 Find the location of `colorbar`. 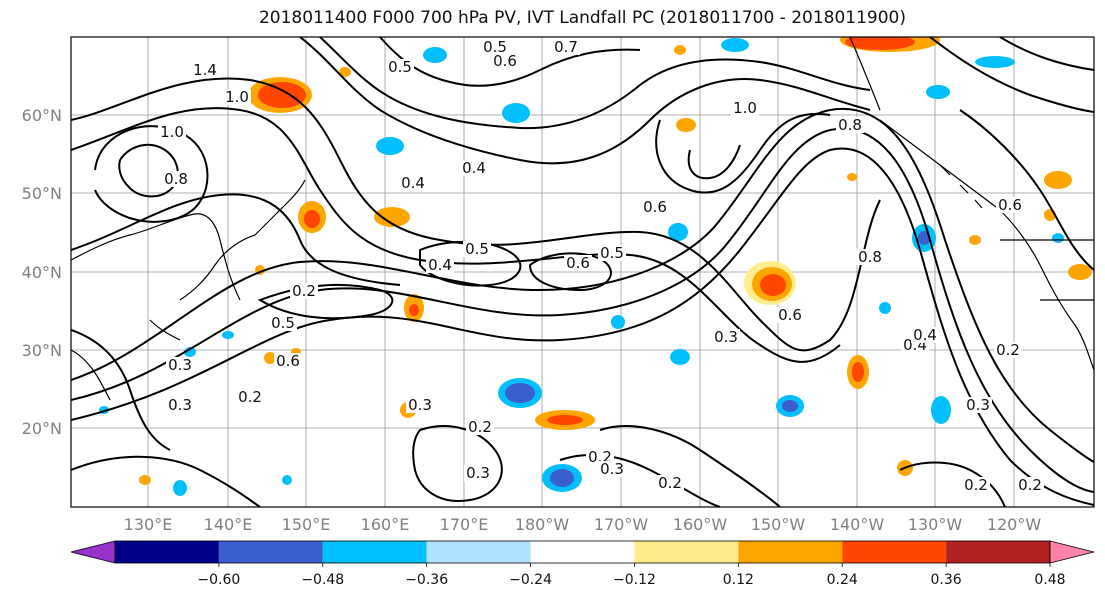

colorbar is located at coordinates (582, 552).